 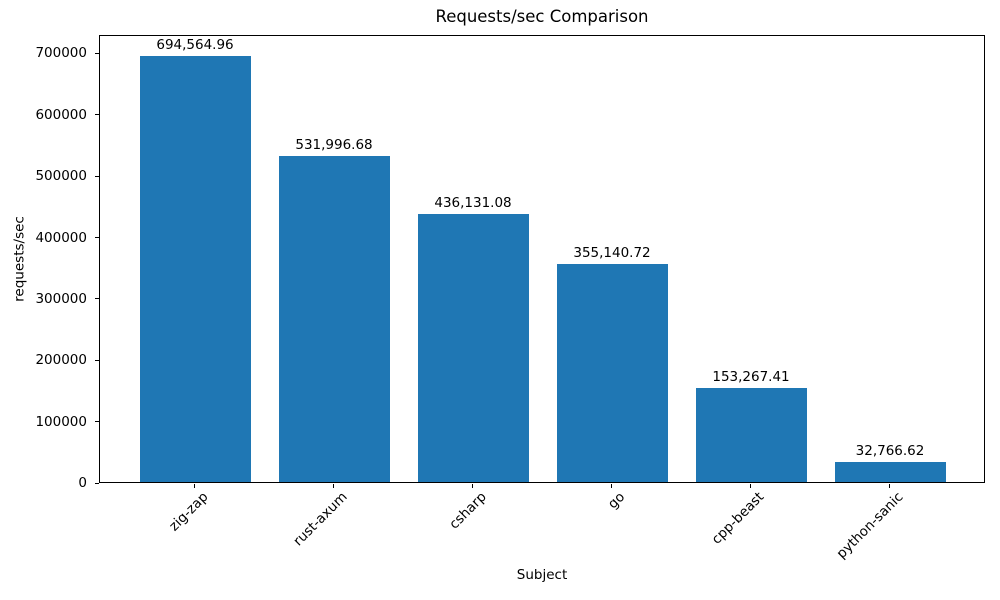 I want to click on y-tick-label: 500000, so click(x=61, y=176).